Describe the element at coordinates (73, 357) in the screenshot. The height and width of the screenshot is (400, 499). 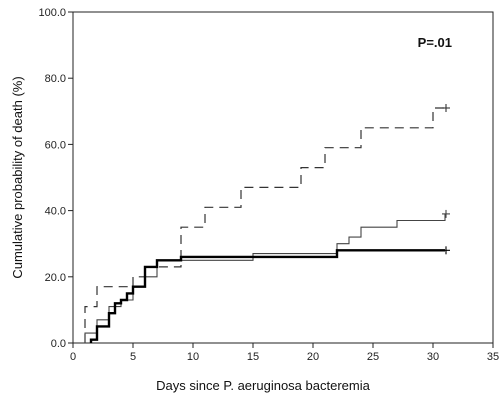
I see `x-tick-label: 0` at that location.